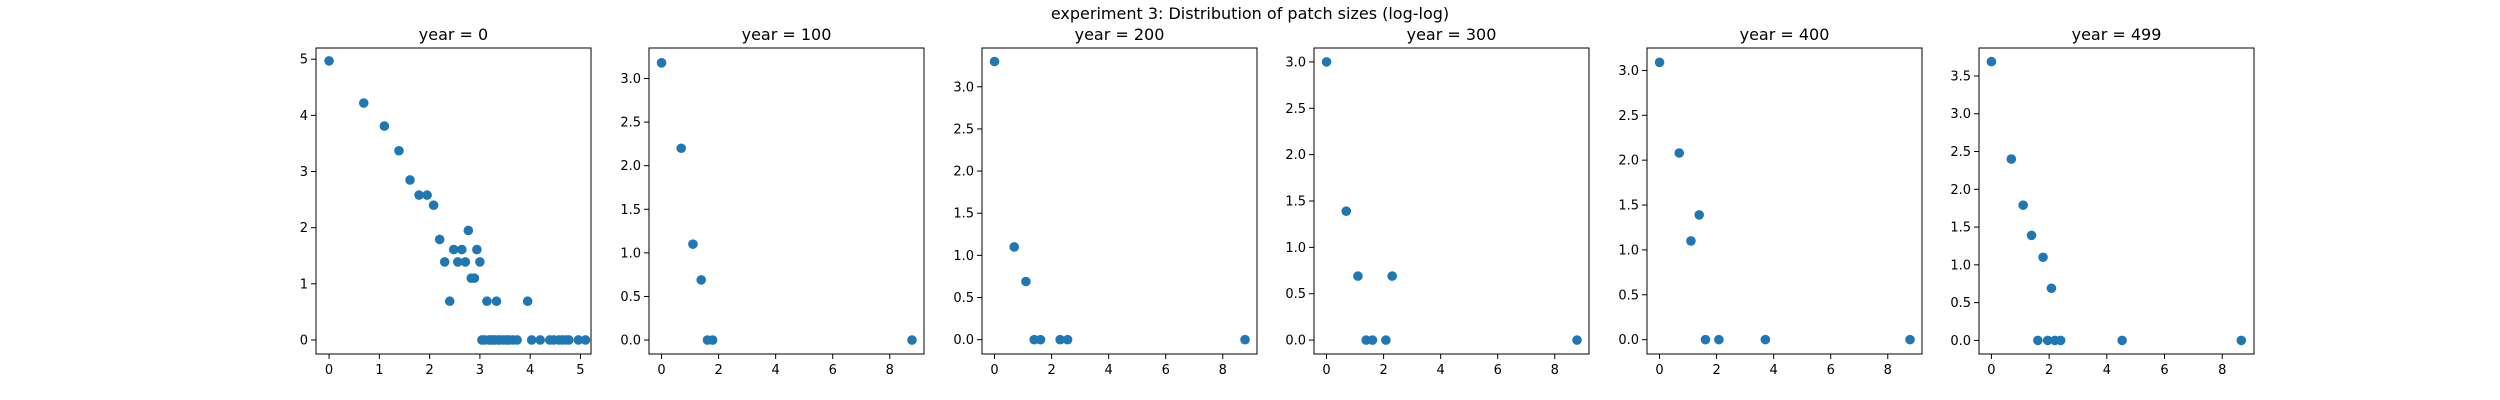  I want to click on y-tick-label: 3, so click(304, 172).